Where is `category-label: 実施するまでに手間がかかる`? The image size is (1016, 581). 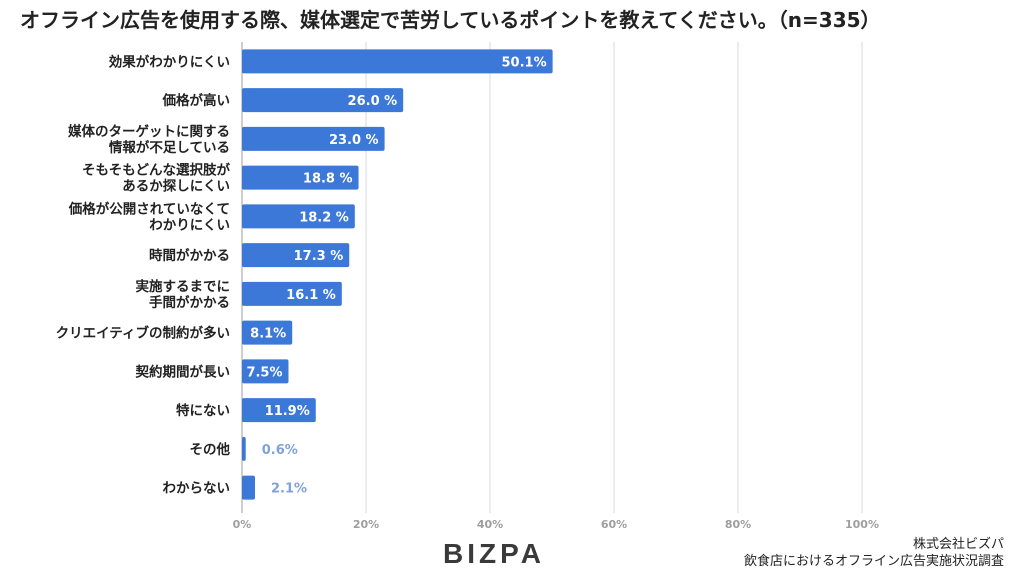 category-label: 実施するまでに手間がかかる is located at coordinates (183, 294).